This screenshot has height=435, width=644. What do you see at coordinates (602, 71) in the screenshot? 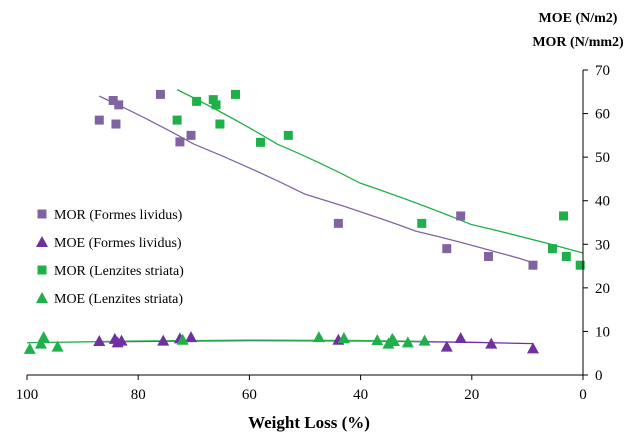
I see `y-tick-label-7: 70` at bounding box center [602, 71].